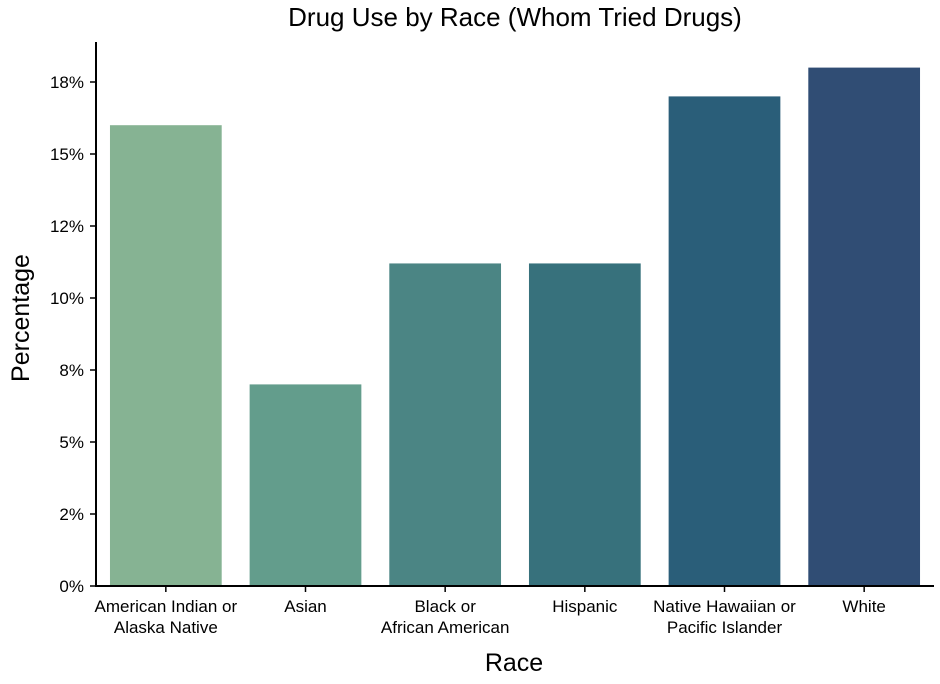 The image size is (940, 684). I want to click on y-tick-label-5: 12%, so click(67, 226).